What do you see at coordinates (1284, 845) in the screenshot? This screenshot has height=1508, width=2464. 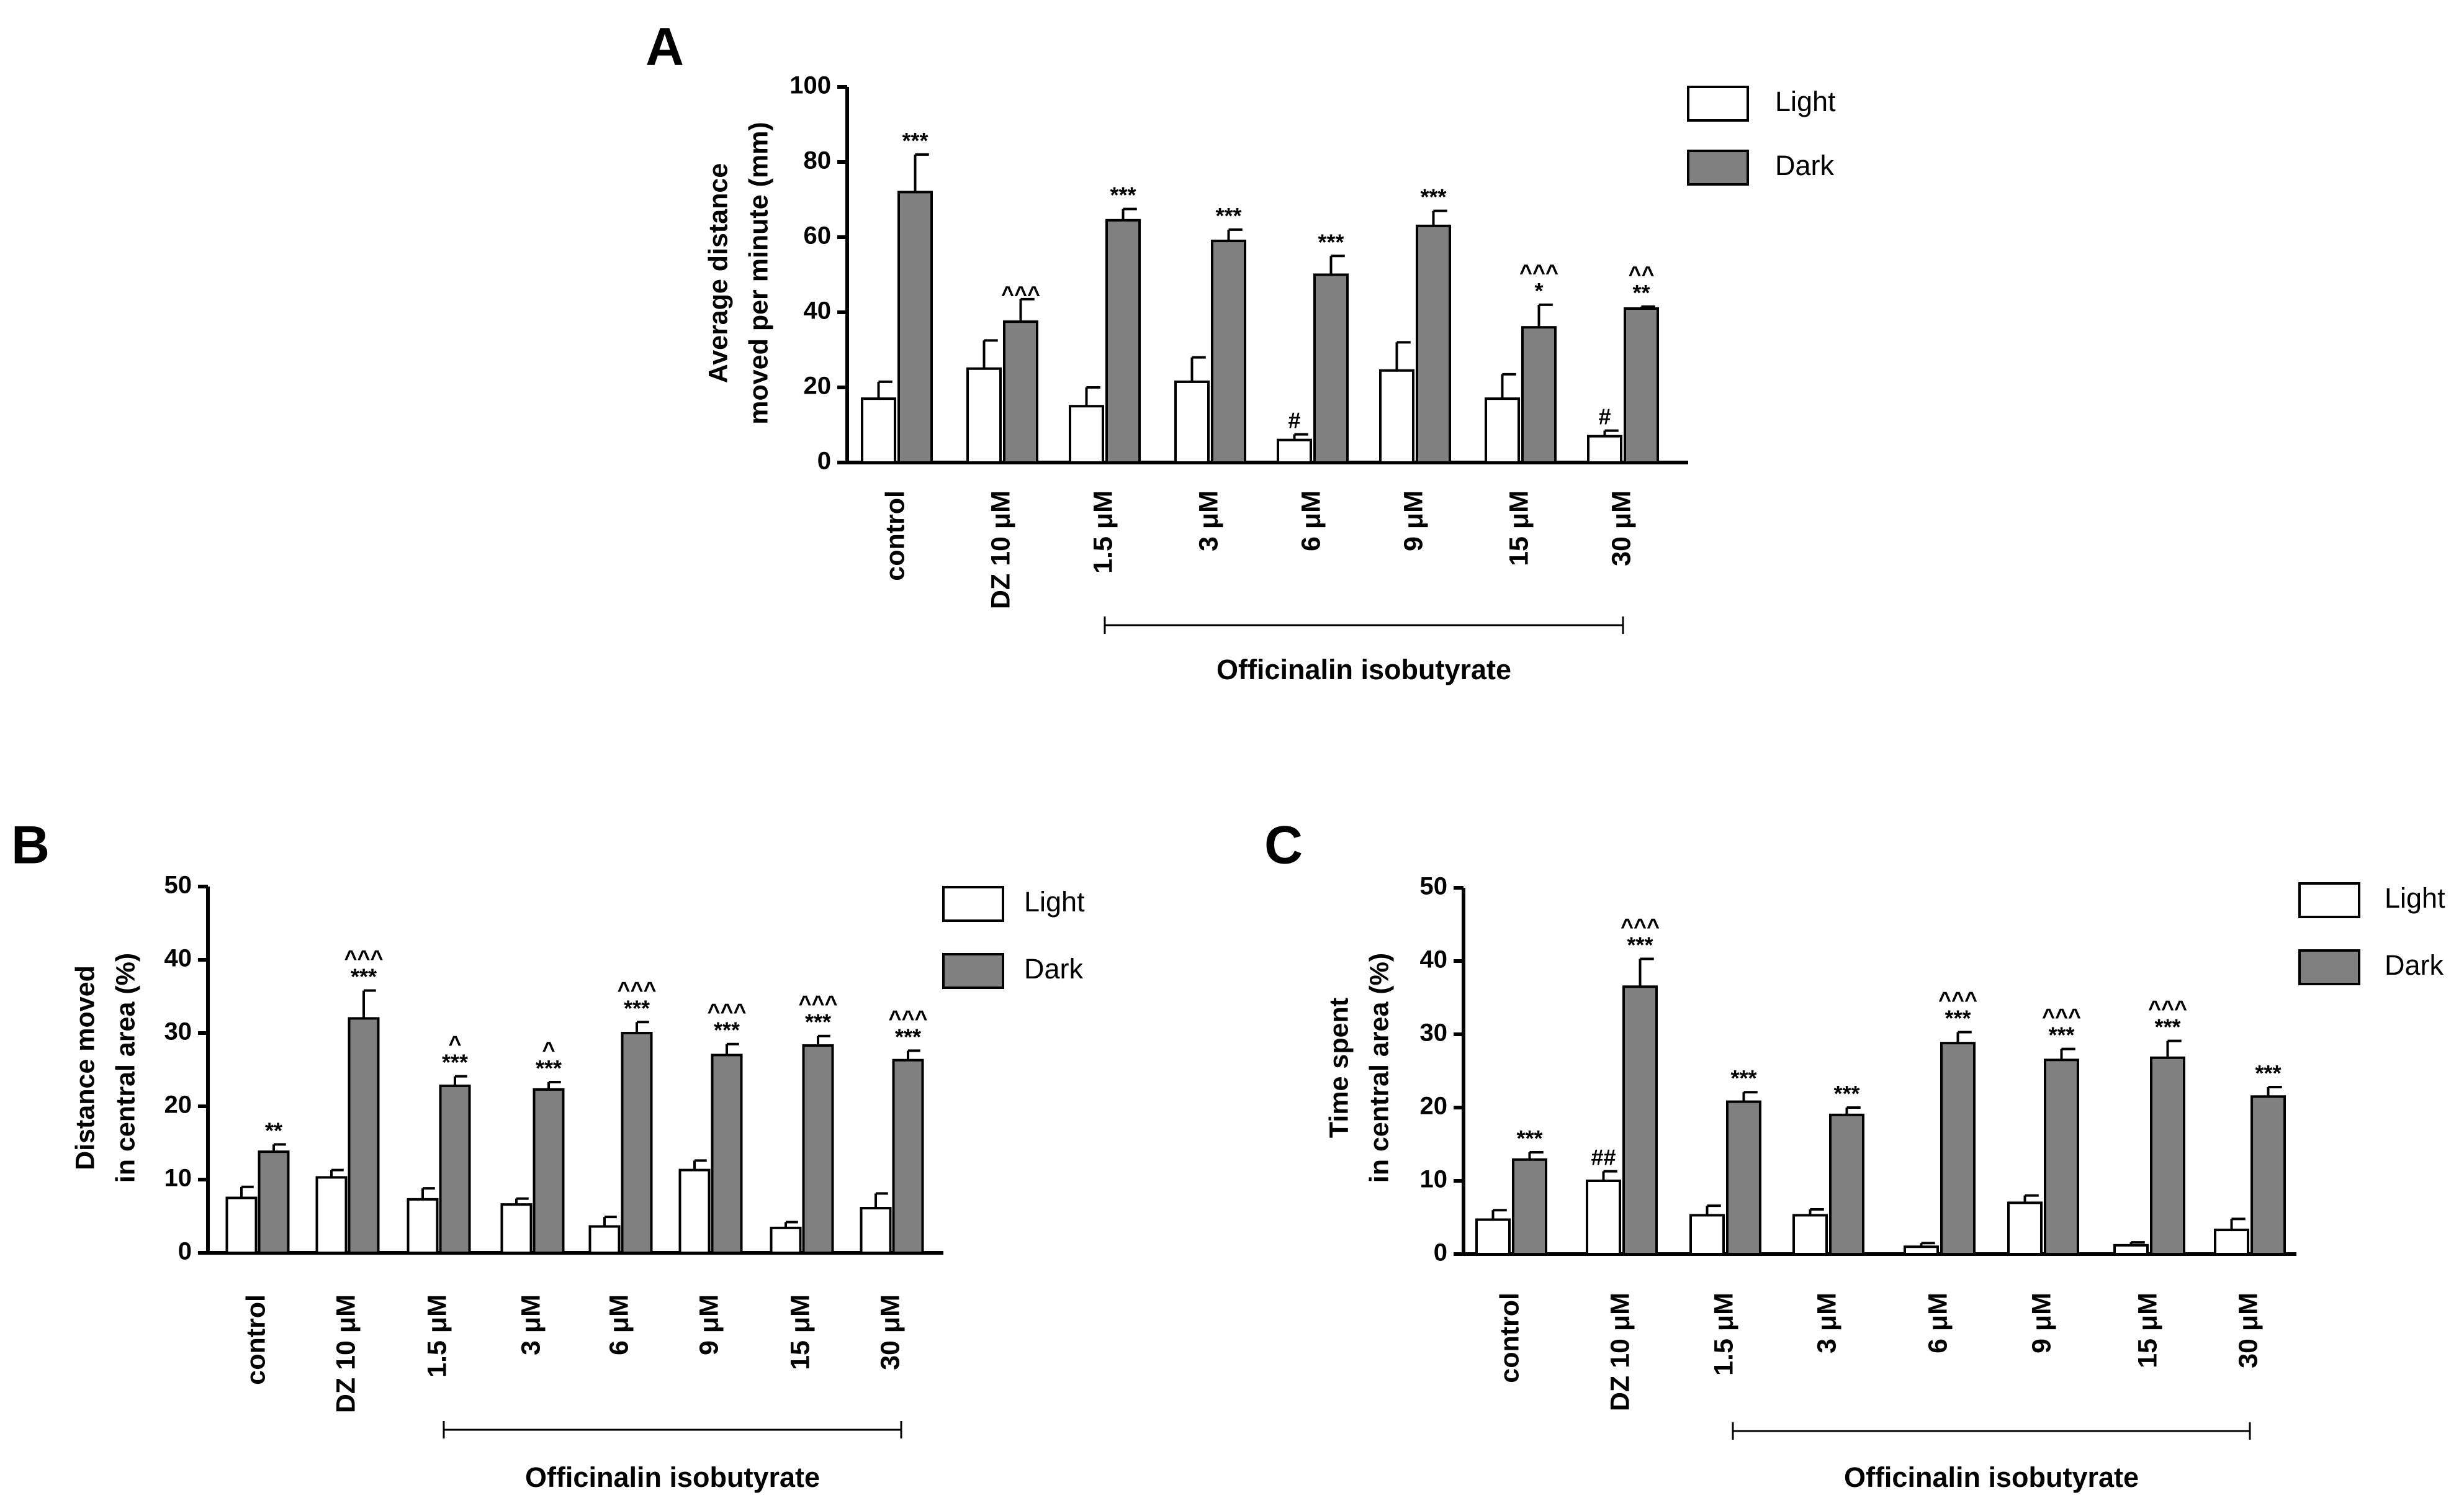 I see `panel-letter: C` at bounding box center [1284, 845].